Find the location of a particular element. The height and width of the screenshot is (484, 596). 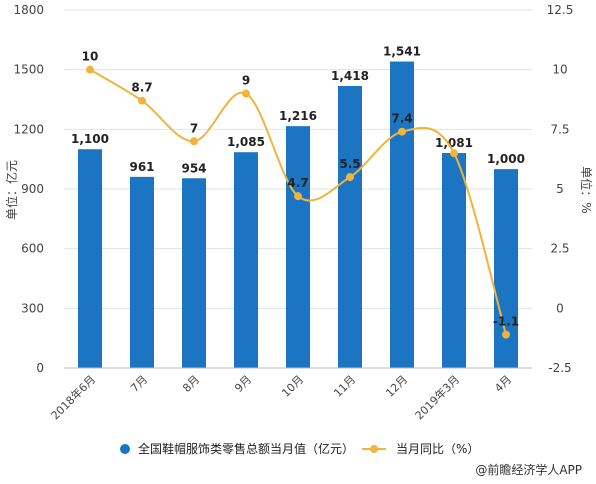

y-tick-label-left: 1200 is located at coordinates (28, 129).